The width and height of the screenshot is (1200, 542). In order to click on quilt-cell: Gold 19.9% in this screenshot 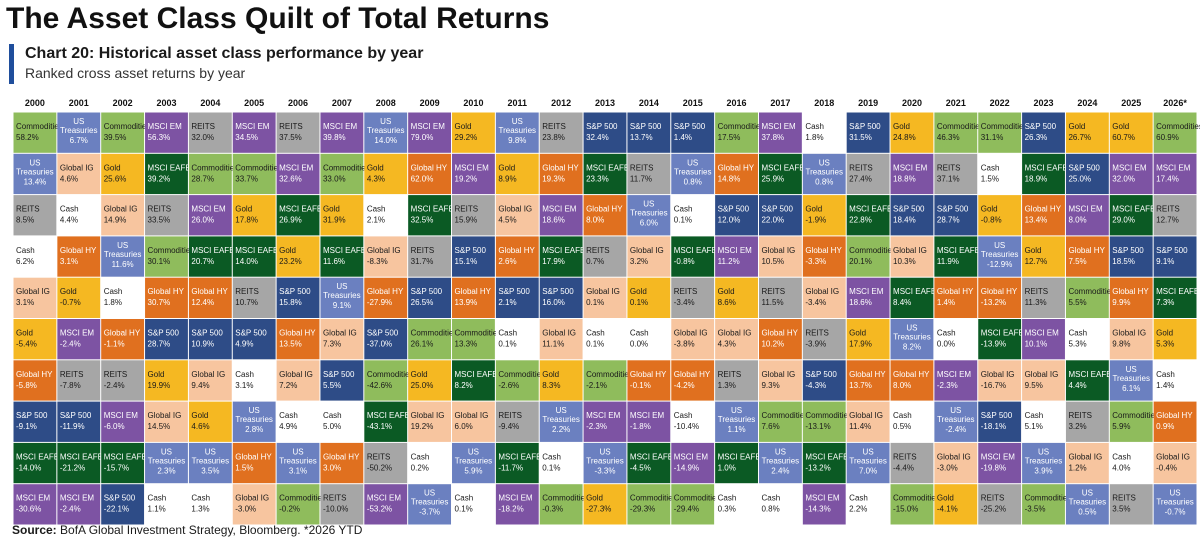, I will do `click(166, 380)`.